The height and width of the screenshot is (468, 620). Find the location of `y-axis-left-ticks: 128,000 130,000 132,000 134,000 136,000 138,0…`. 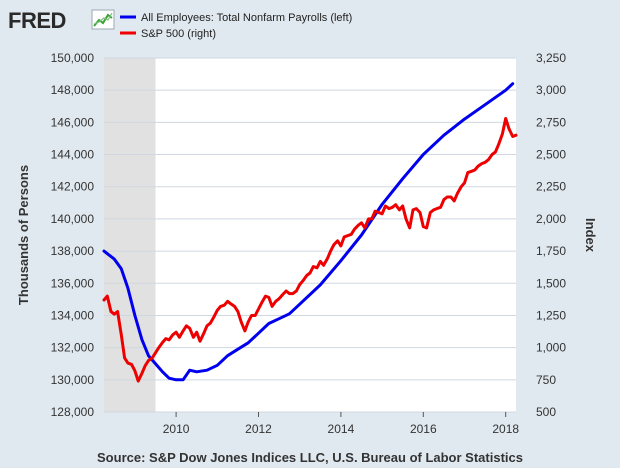

y-axis-left-ticks: 128,000 130,000 132,000 134,000 136,000 138,0… is located at coordinates (73, 235).